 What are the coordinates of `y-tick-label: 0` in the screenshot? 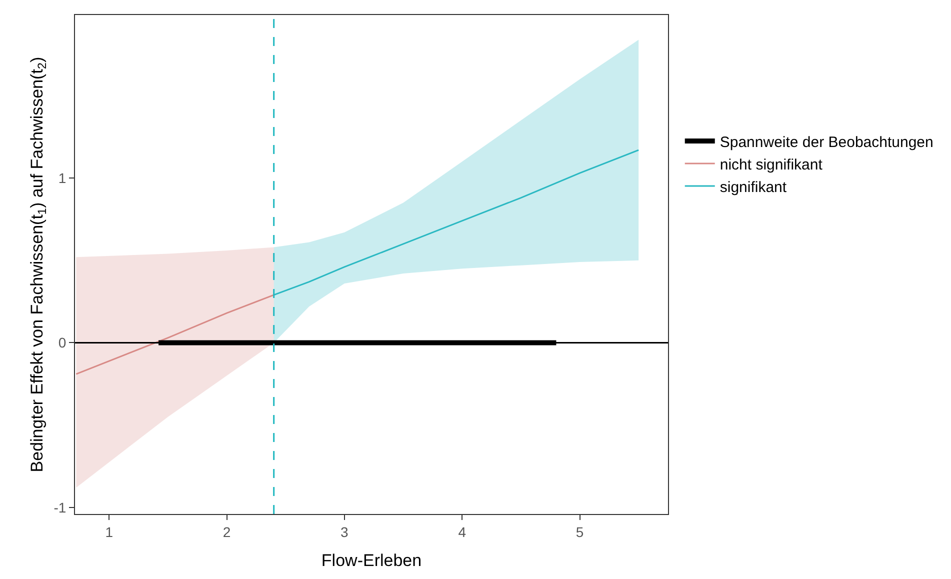 It's located at (62, 342).